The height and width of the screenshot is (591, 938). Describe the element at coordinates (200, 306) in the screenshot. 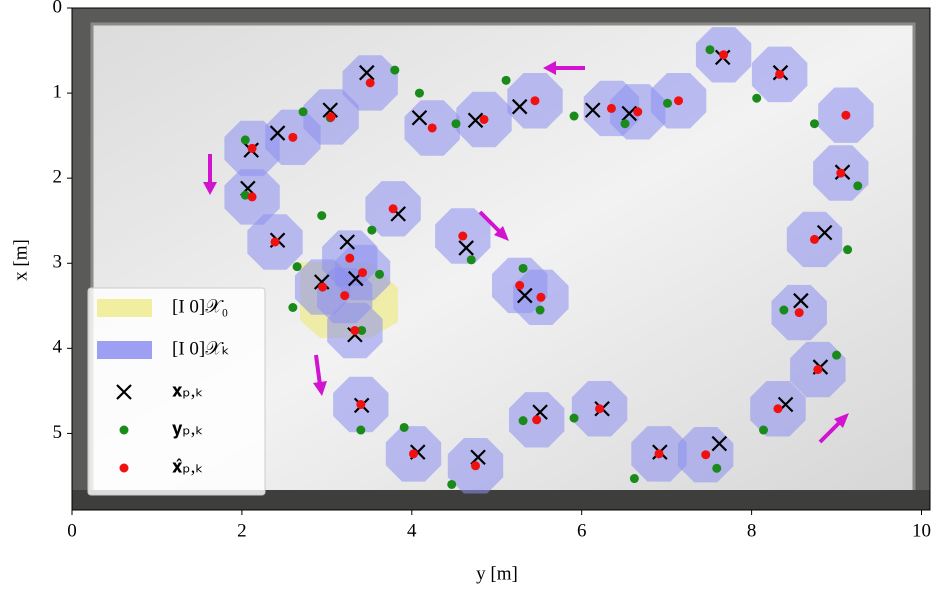

I see `legend-label: [I 0]𝒳₀` at that location.